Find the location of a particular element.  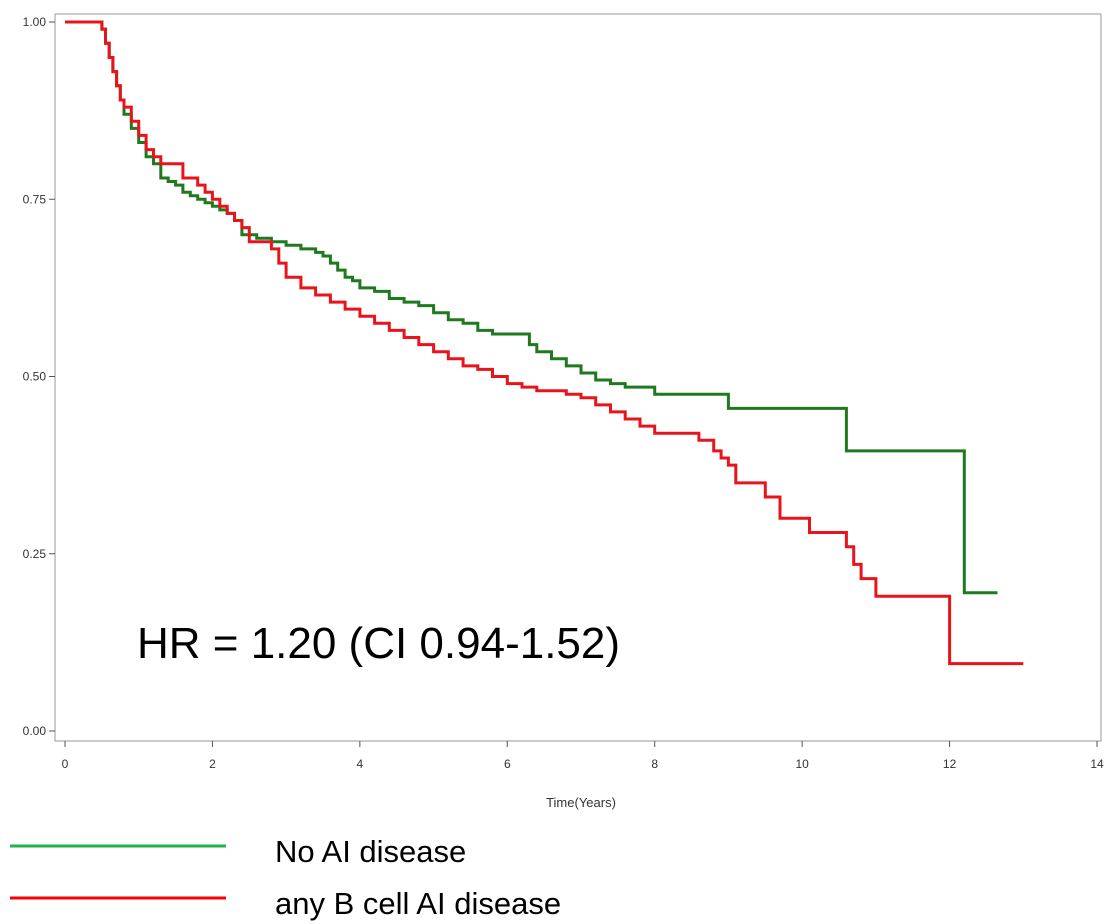

y-tick-label: 0.25 is located at coordinates (35, 554).